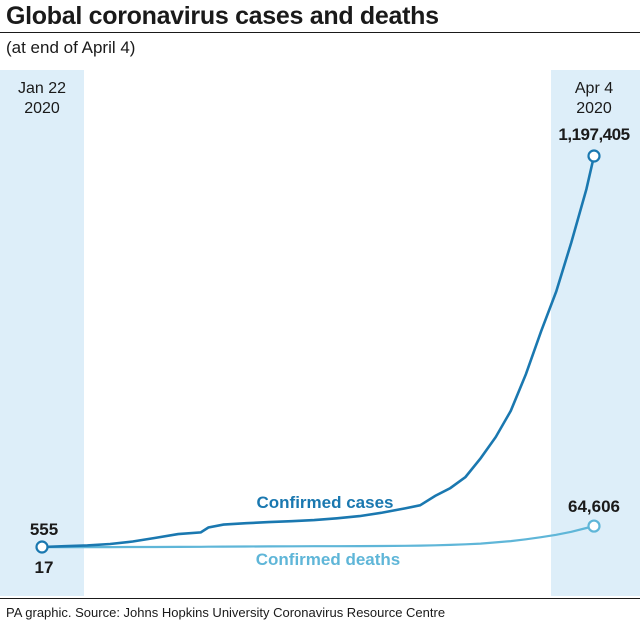  What do you see at coordinates (325, 502) in the screenshot?
I see `cases-series-label: Confirmed cases` at bounding box center [325, 502].